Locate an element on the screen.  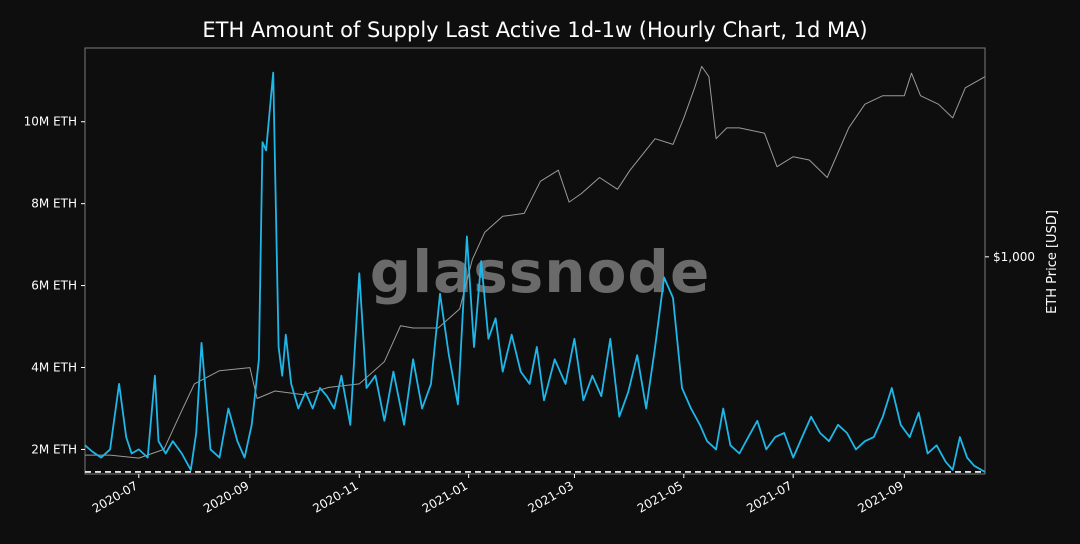
y-right-axis: $1,000 is located at coordinates (1010, 257).